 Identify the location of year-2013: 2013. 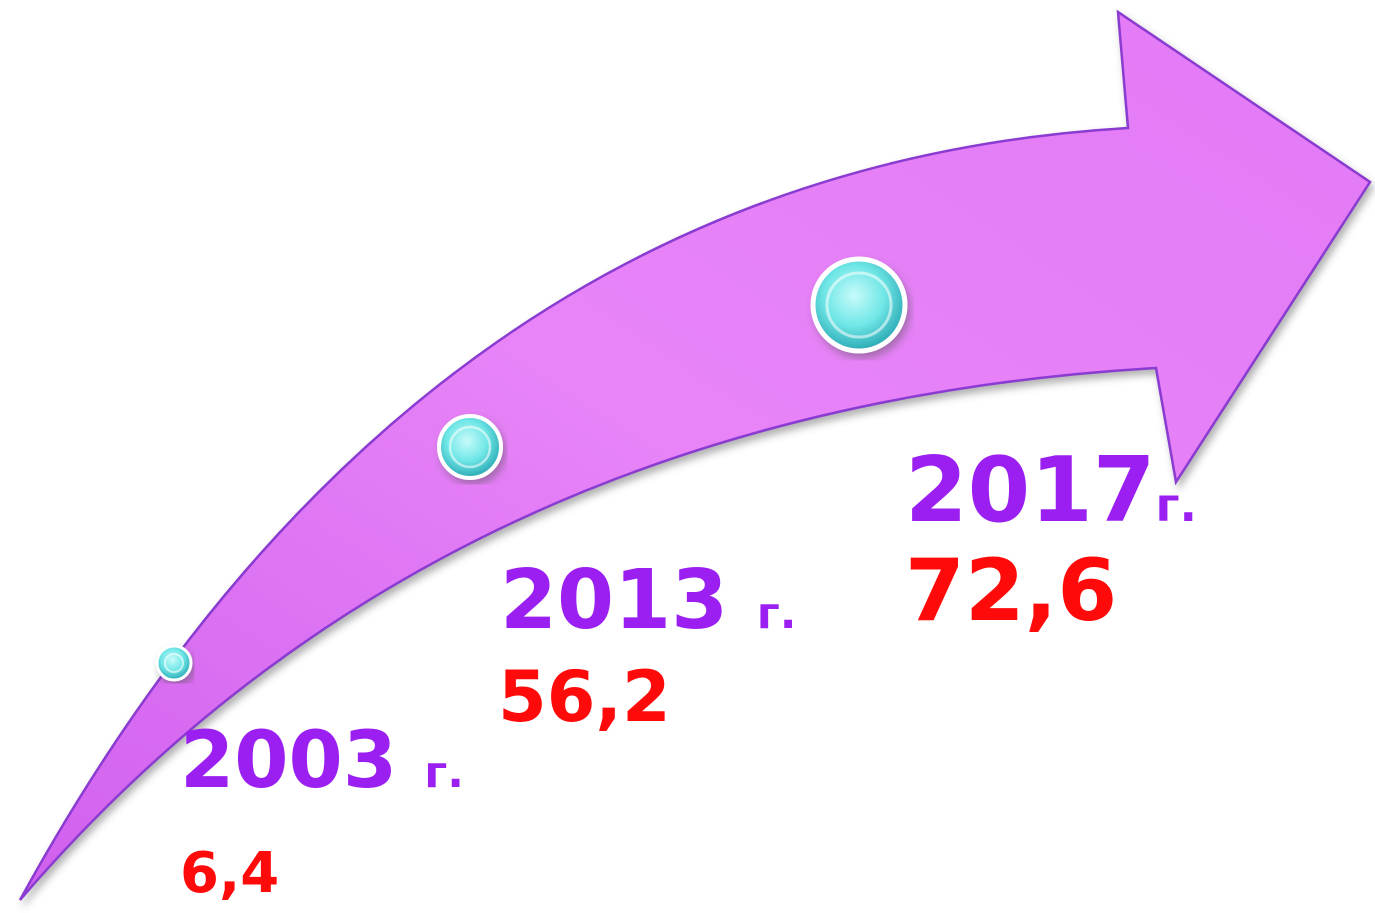
(614, 600).